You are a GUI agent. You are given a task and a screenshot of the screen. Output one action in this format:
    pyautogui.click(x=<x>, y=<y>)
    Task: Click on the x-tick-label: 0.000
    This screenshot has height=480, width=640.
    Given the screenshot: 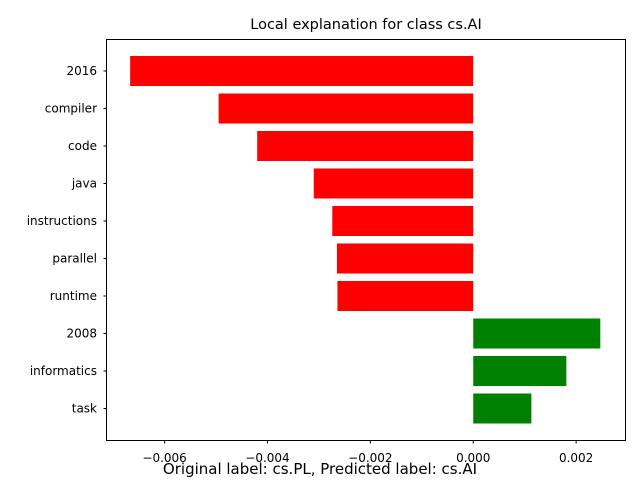 What is the action you would take?
    pyautogui.click(x=473, y=458)
    